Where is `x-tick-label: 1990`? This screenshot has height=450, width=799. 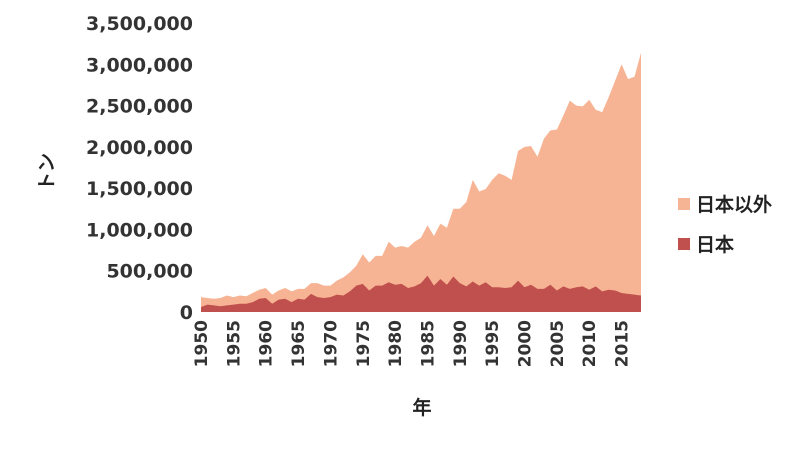
x-tick-label: 1990 is located at coordinates (461, 343).